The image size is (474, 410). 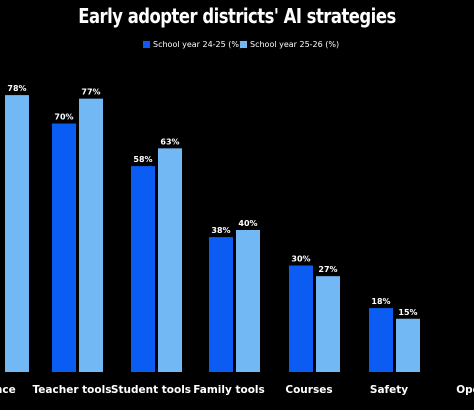 I want to click on category-label-courses: Courses, so click(x=308, y=390).